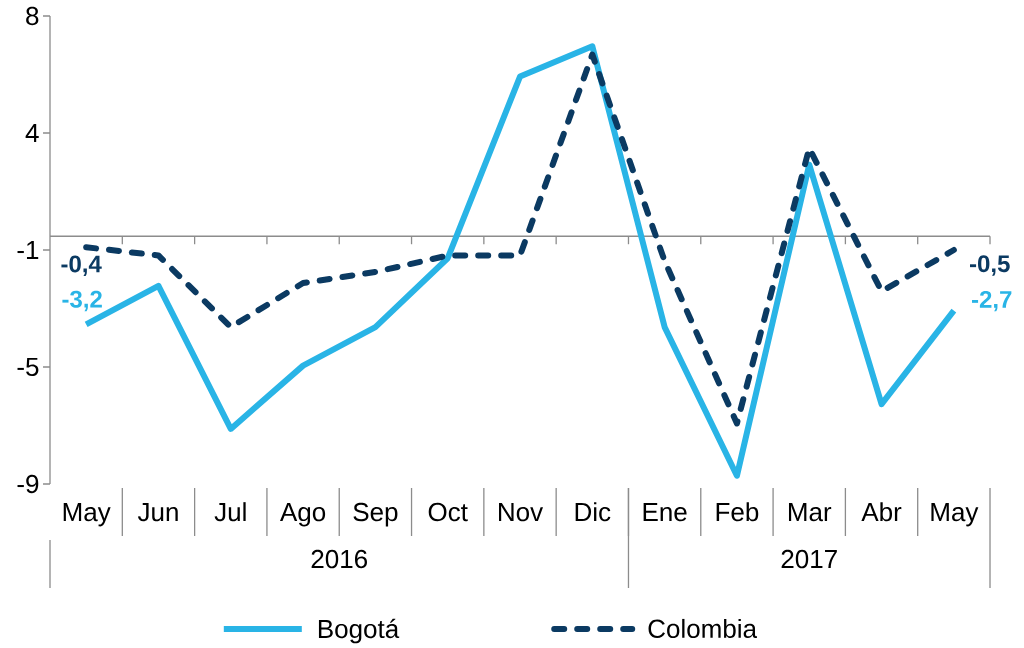 Image resolution: width=1024 pixels, height=648 pixels. Describe the element at coordinates (737, 512) in the screenshot. I see `x-tick-label: Feb` at that location.